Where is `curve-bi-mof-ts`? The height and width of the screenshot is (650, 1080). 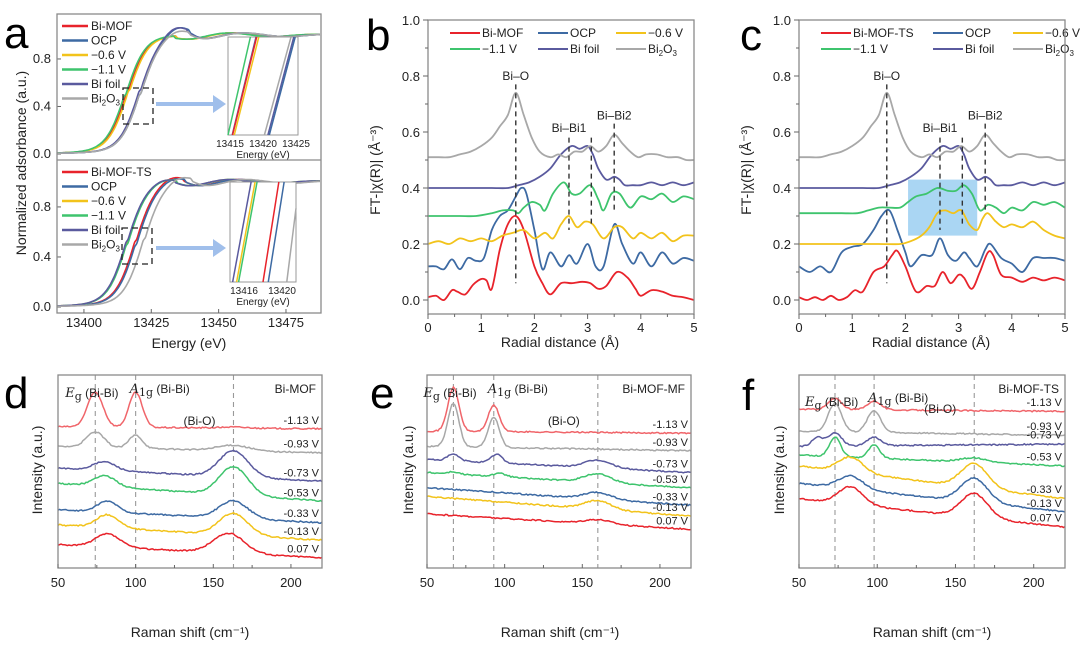 curve-bi-mof-ts is located at coordinates (932, 275).